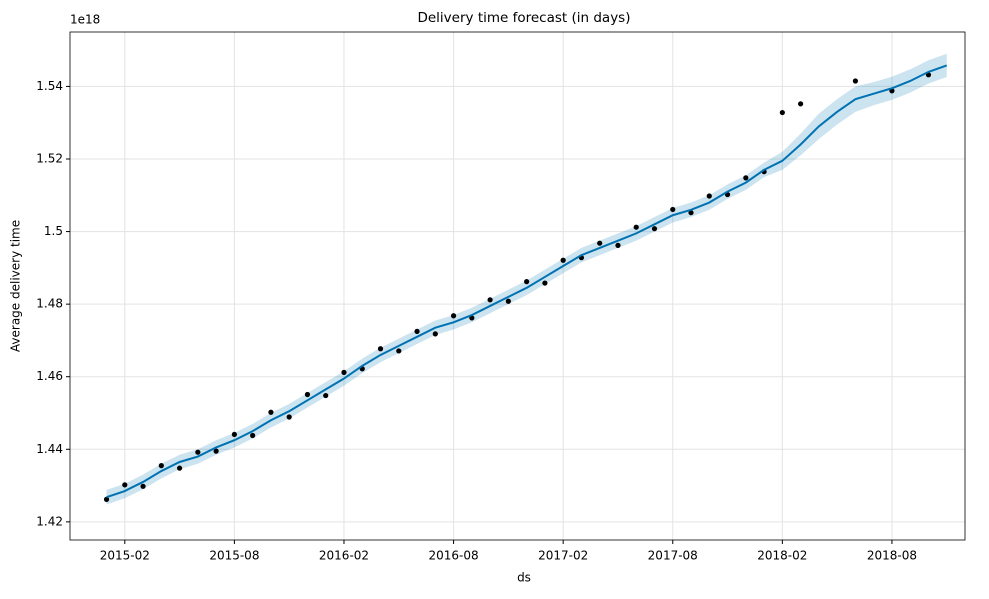 The height and width of the screenshot is (599, 989). Describe the element at coordinates (344, 556) in the screenshot. I see `x-tick-label: 2016-02` at that location.